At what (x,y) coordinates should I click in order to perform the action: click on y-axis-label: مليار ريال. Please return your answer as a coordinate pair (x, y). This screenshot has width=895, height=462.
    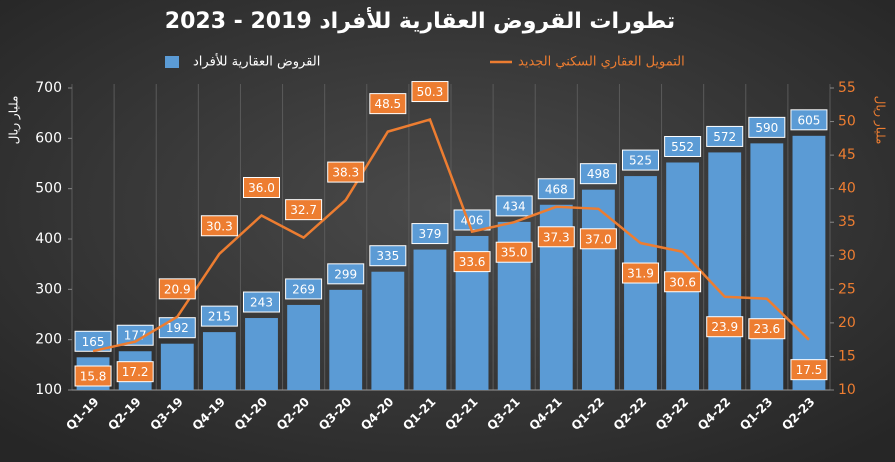
    Looking at the image, I should click on (14, 120).